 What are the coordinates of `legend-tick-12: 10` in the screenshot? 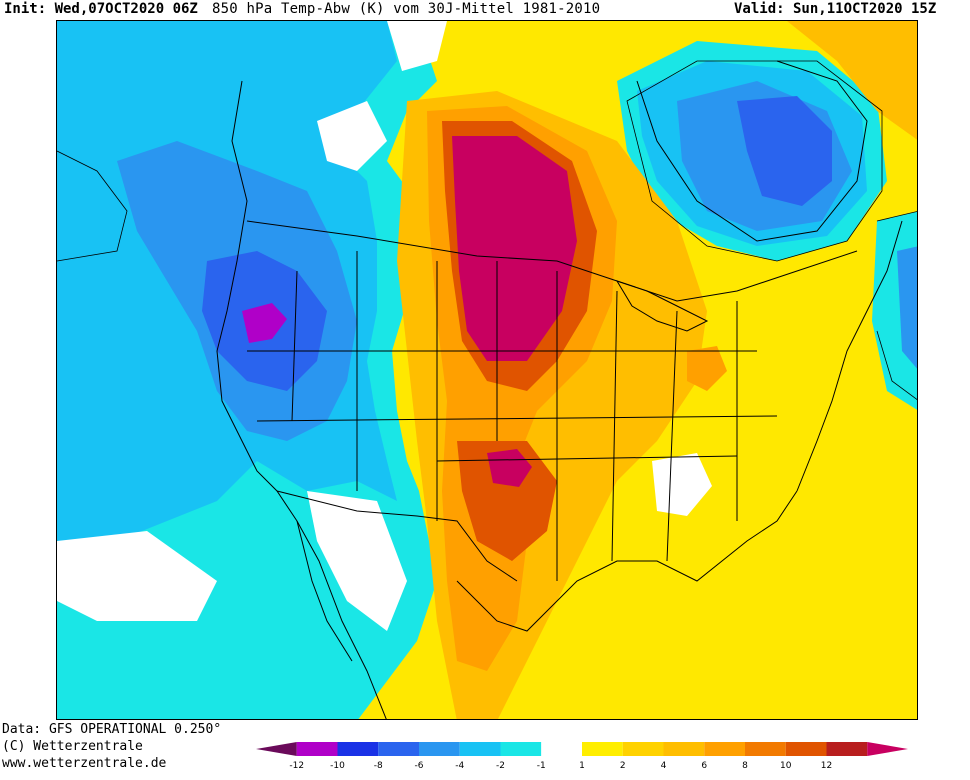 It's located at (786, 766).